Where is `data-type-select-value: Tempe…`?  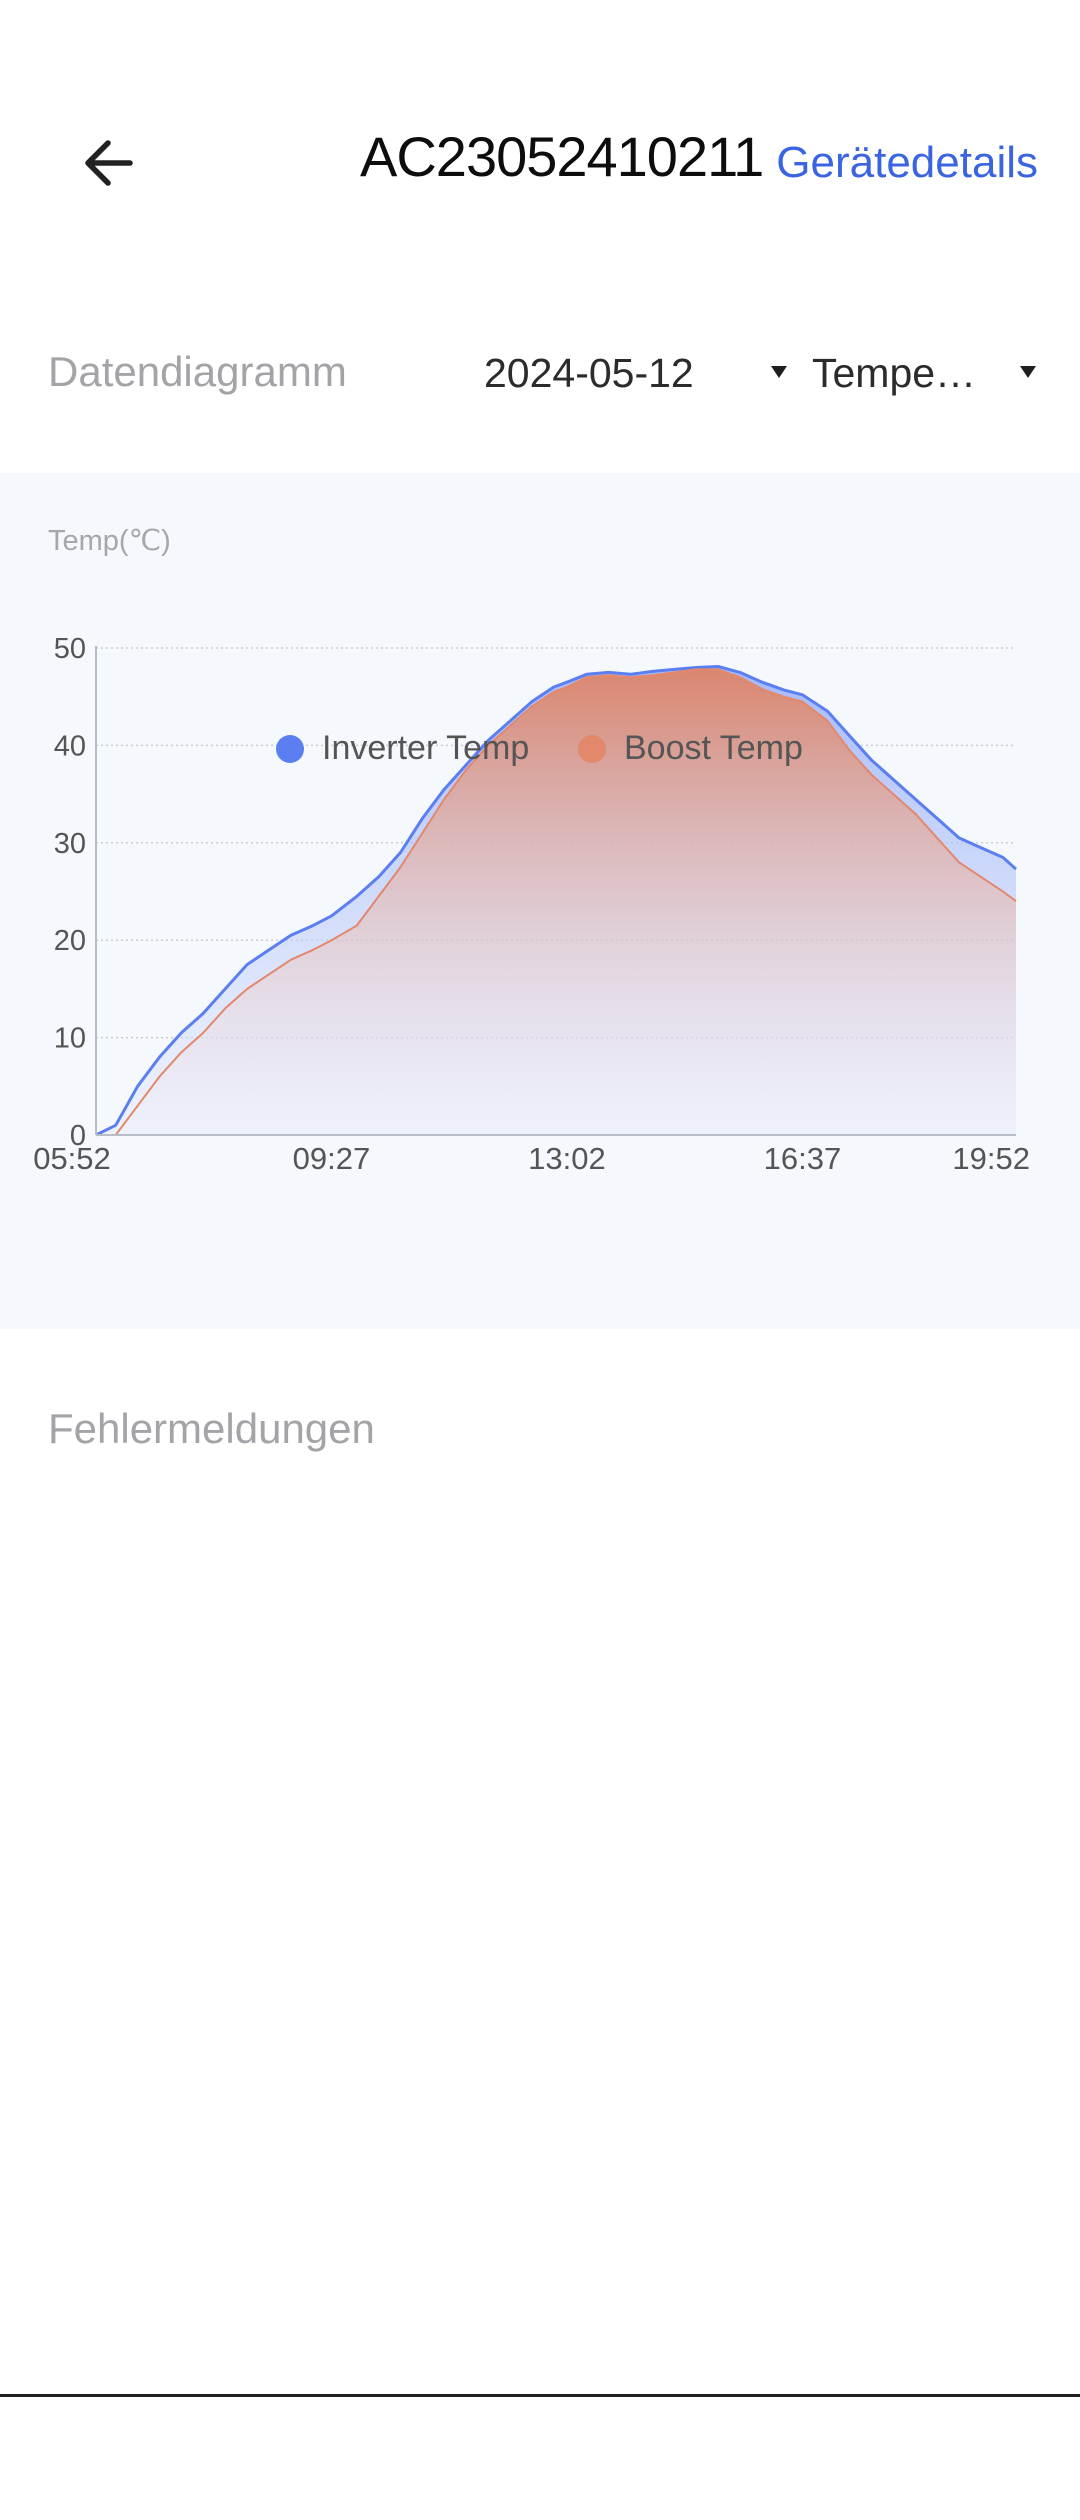 data-type-select-value: Tempe… is located at coordinates (894, 373).